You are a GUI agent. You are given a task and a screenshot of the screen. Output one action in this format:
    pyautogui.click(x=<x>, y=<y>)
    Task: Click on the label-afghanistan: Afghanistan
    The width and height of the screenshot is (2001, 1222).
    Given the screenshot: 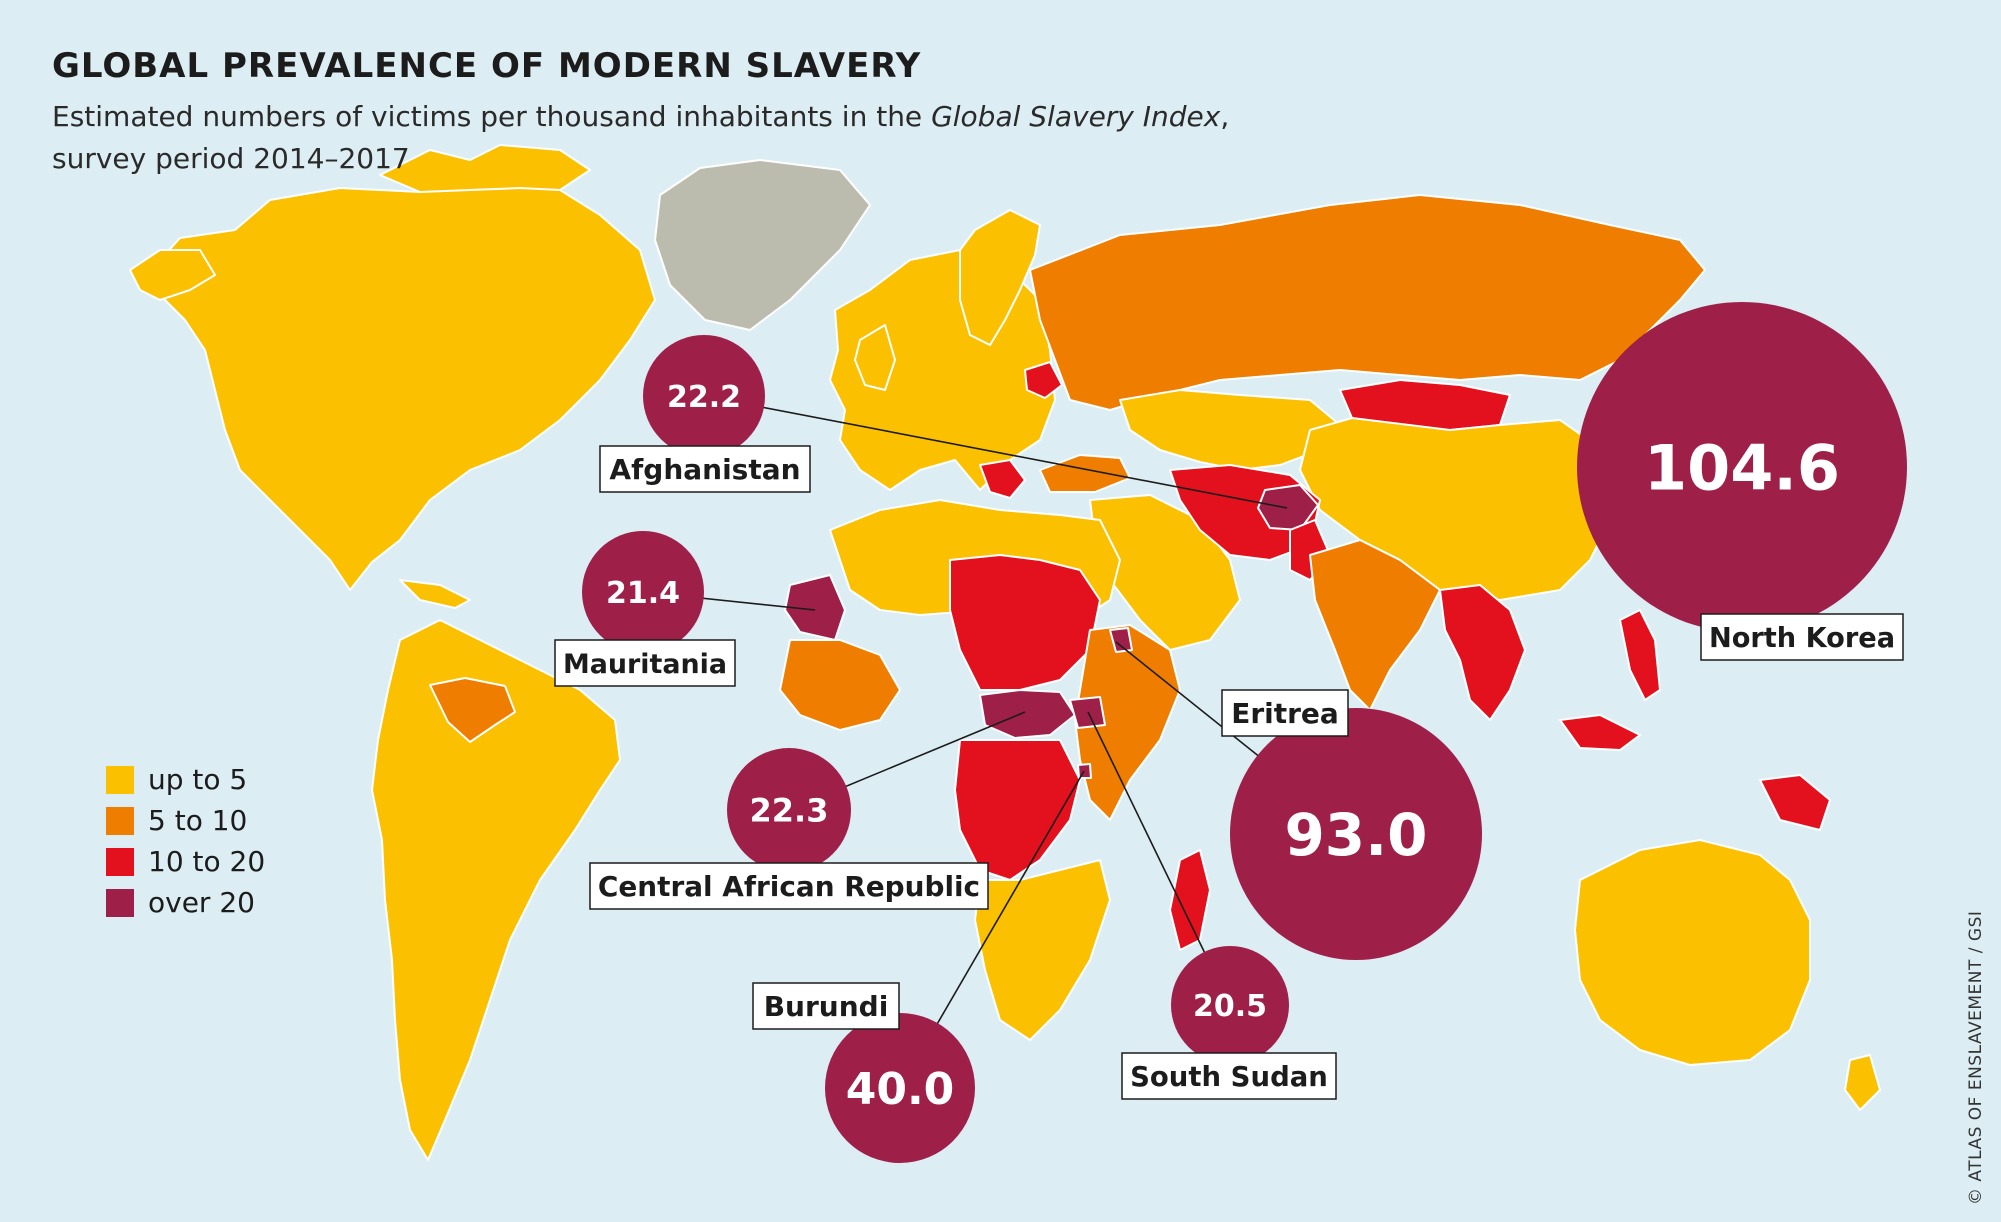 What is the action you would take?
    pyautogui.click(x=704, y=469)
    